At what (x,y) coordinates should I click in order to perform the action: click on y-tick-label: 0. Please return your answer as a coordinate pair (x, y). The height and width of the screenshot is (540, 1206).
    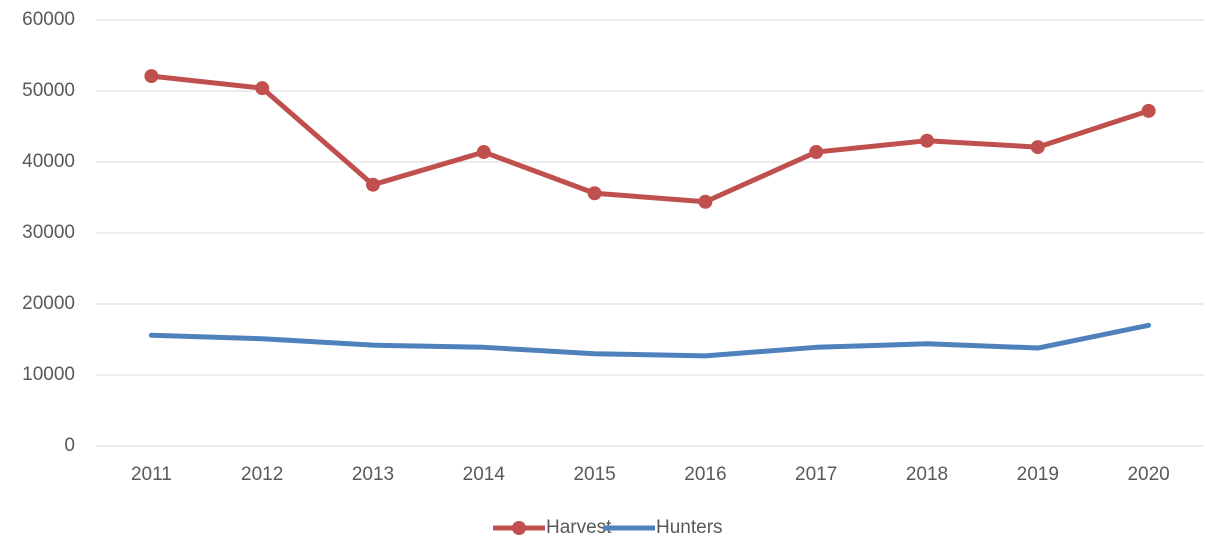
    Looking at the image, I should click on (69, 445).